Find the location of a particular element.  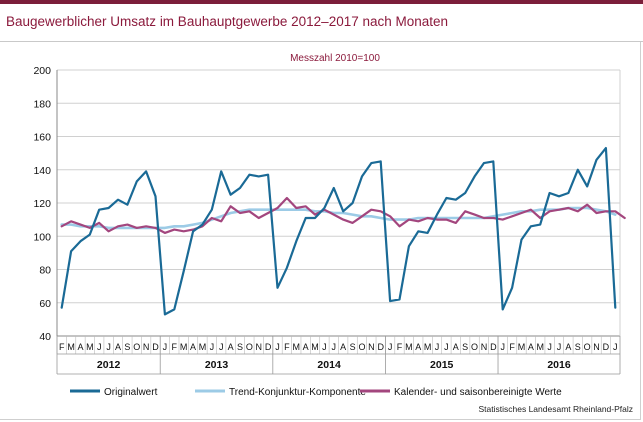

y-tick-label: 40 is located at coordinates (45, 337).